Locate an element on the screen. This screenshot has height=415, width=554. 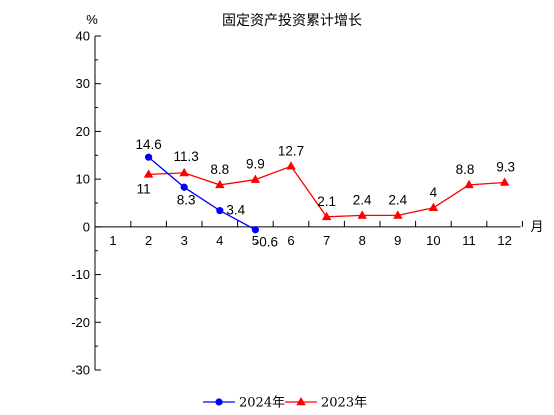
legend: 2024年 2023年 is located at coordinates (285, 403).